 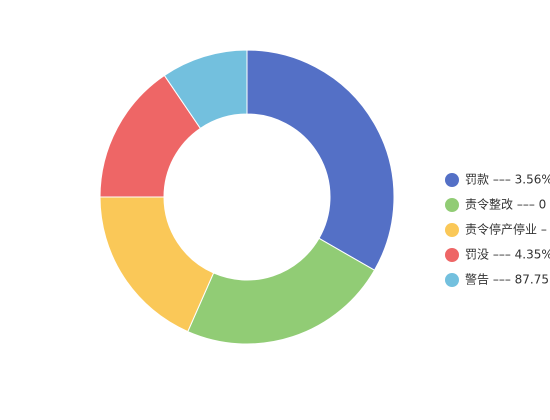 I want to click on legend-label: 责令整改 ––– 0, so click(x=505, y=204).